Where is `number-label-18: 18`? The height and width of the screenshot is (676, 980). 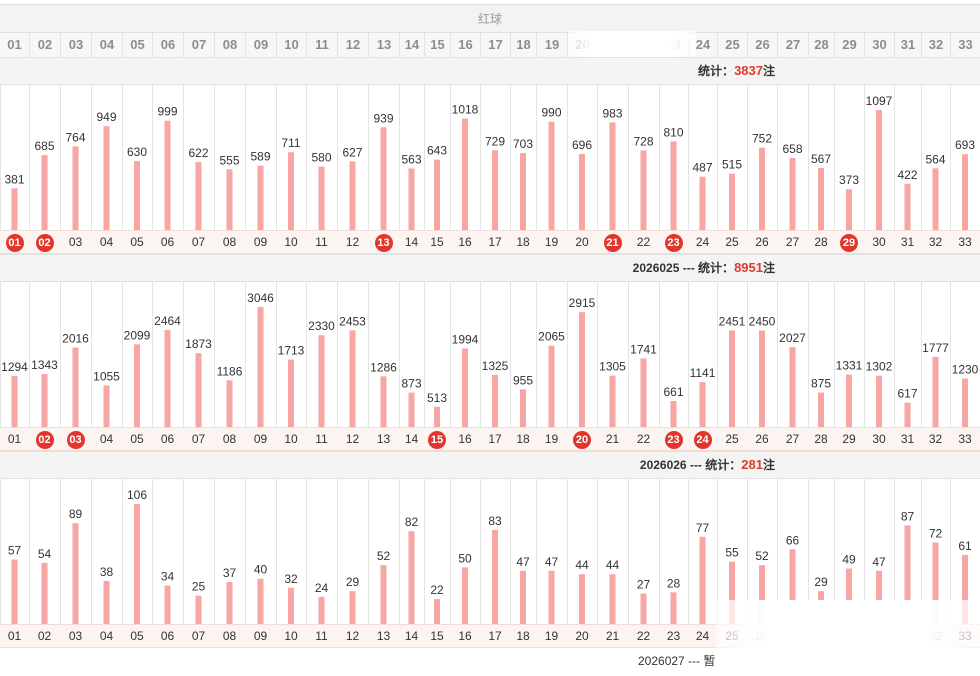
number-label-18: 18 is located at coordinates (523, 439).